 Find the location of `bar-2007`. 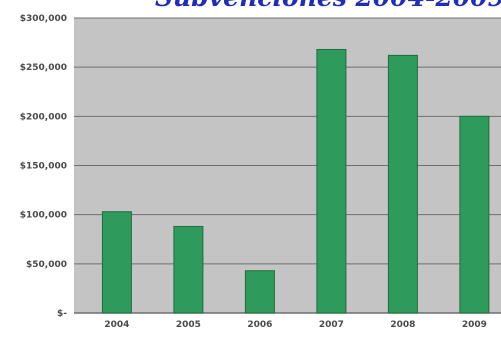

bar-2007 is located at coordinates (331, 181).